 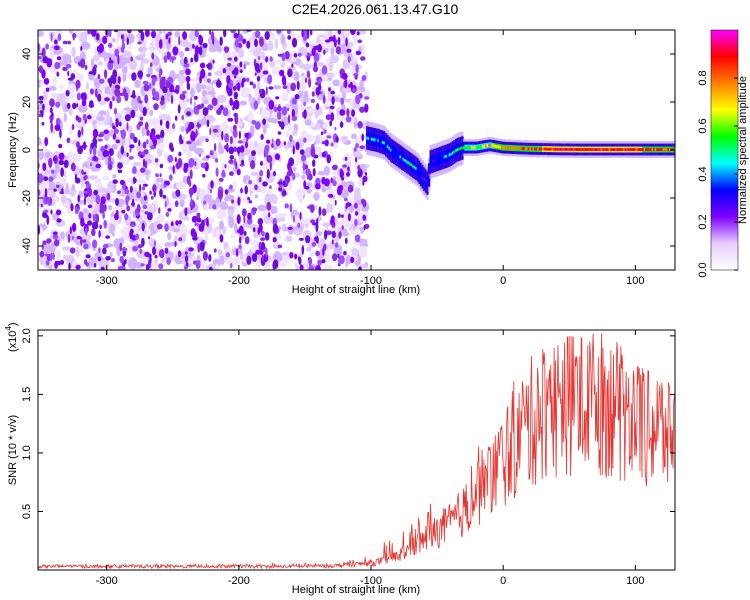 I want to click on colorbar-label: Normalized spectral amplitude, so click(x=743, y=150).